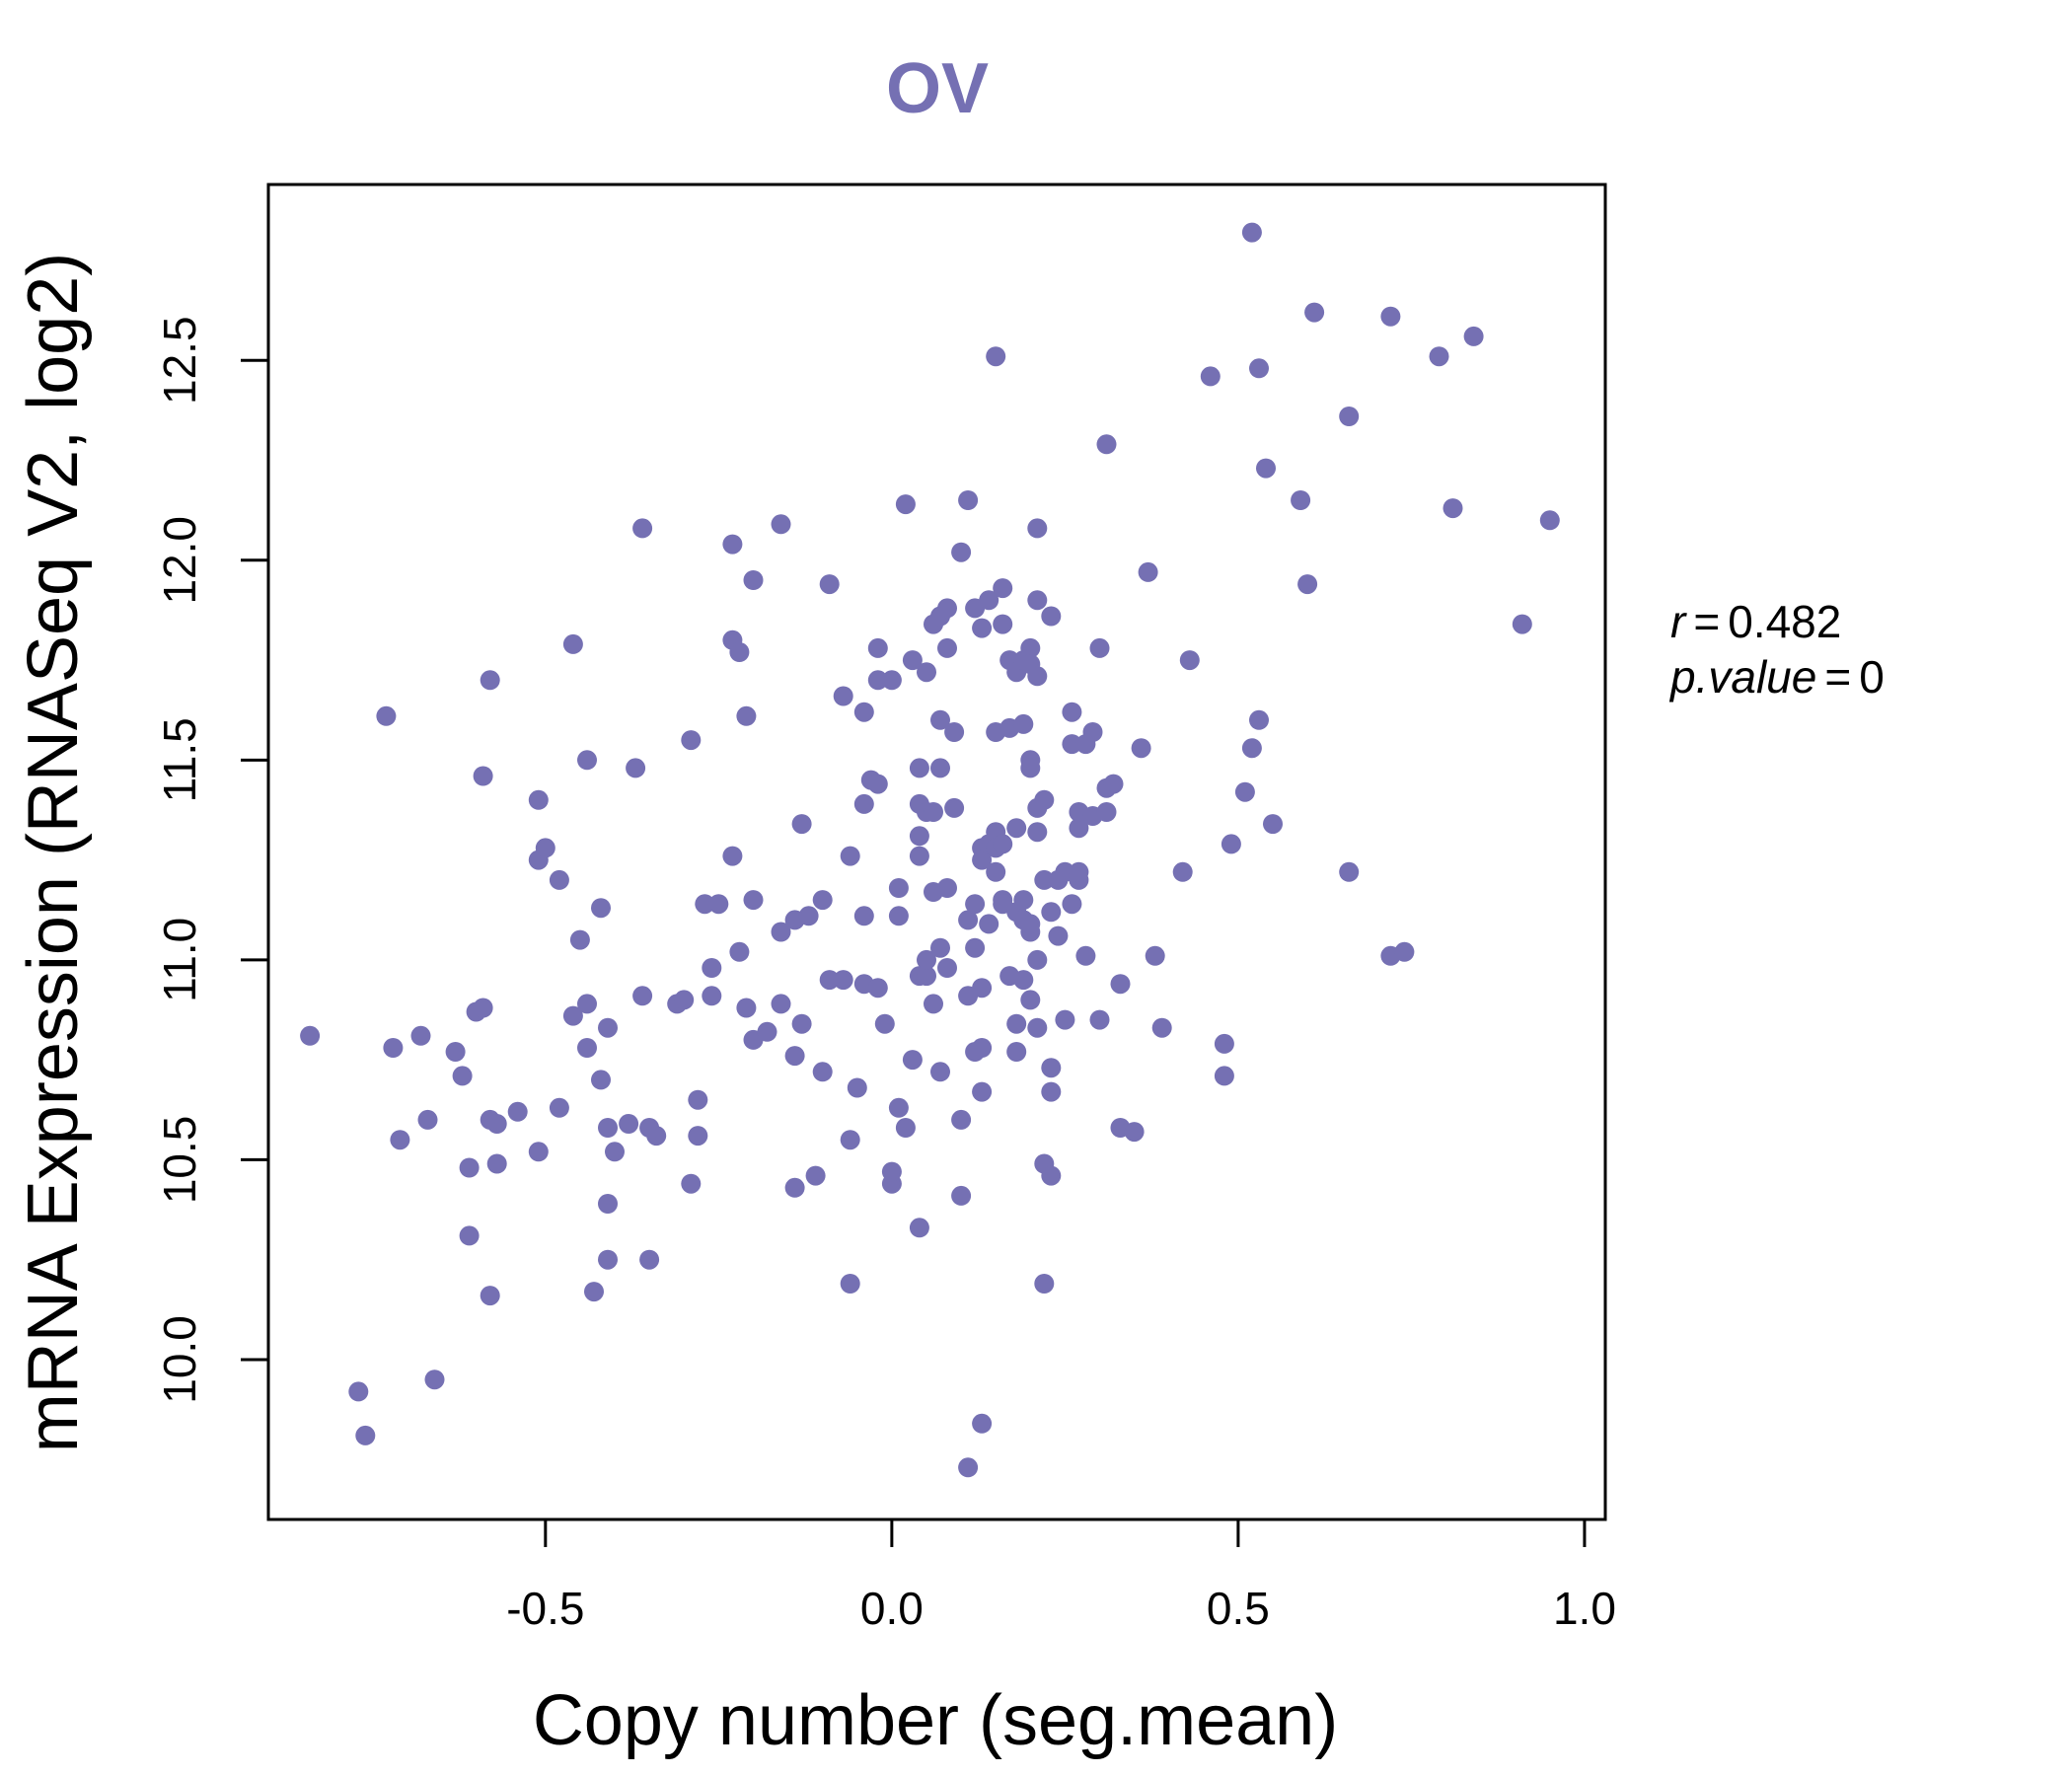  I want to click on y-tick-label: 10.5, so click(179, 1160).